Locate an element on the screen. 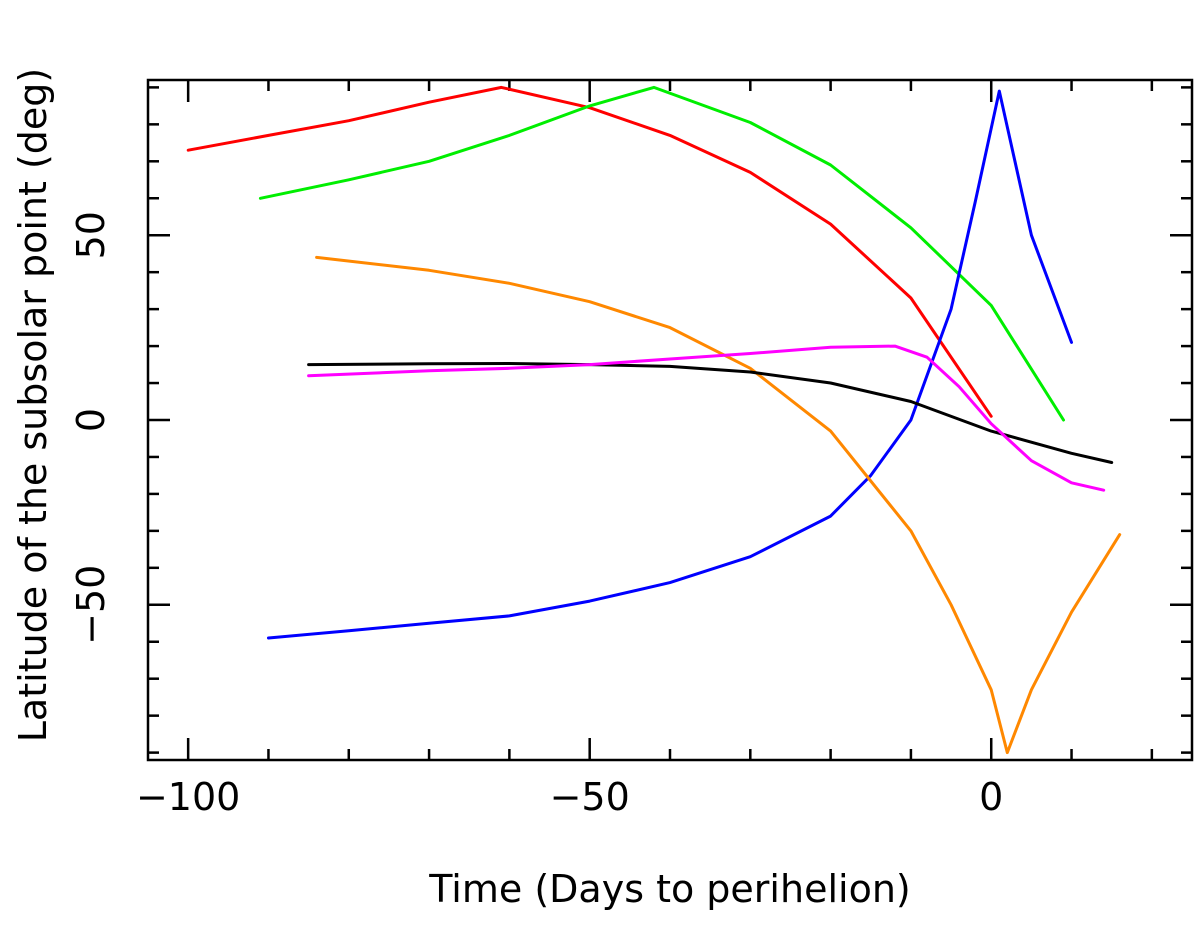  y-tick-label: 0 is located at coordinates (91, 420).